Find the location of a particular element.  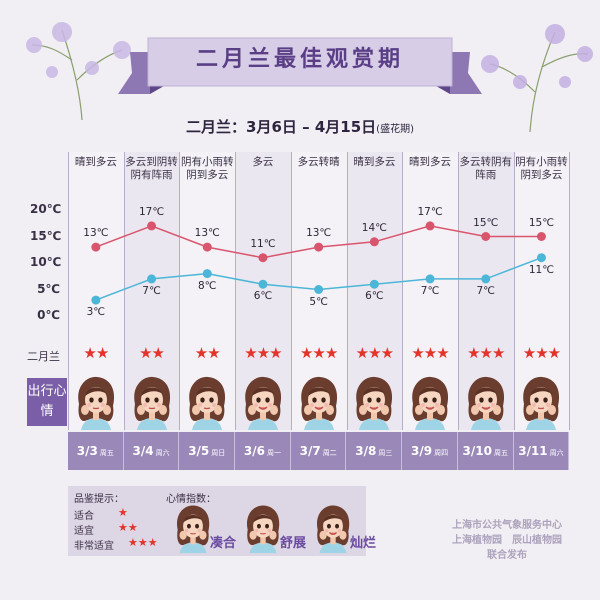

date-label: 3/4 is located at coordinates (143, 451).